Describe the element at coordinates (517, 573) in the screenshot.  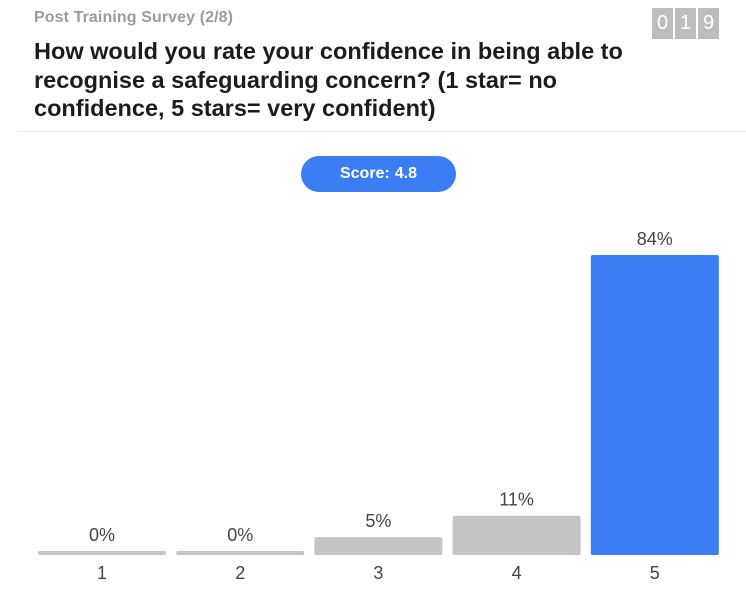
I see `category-tick-label: 4` at that location.